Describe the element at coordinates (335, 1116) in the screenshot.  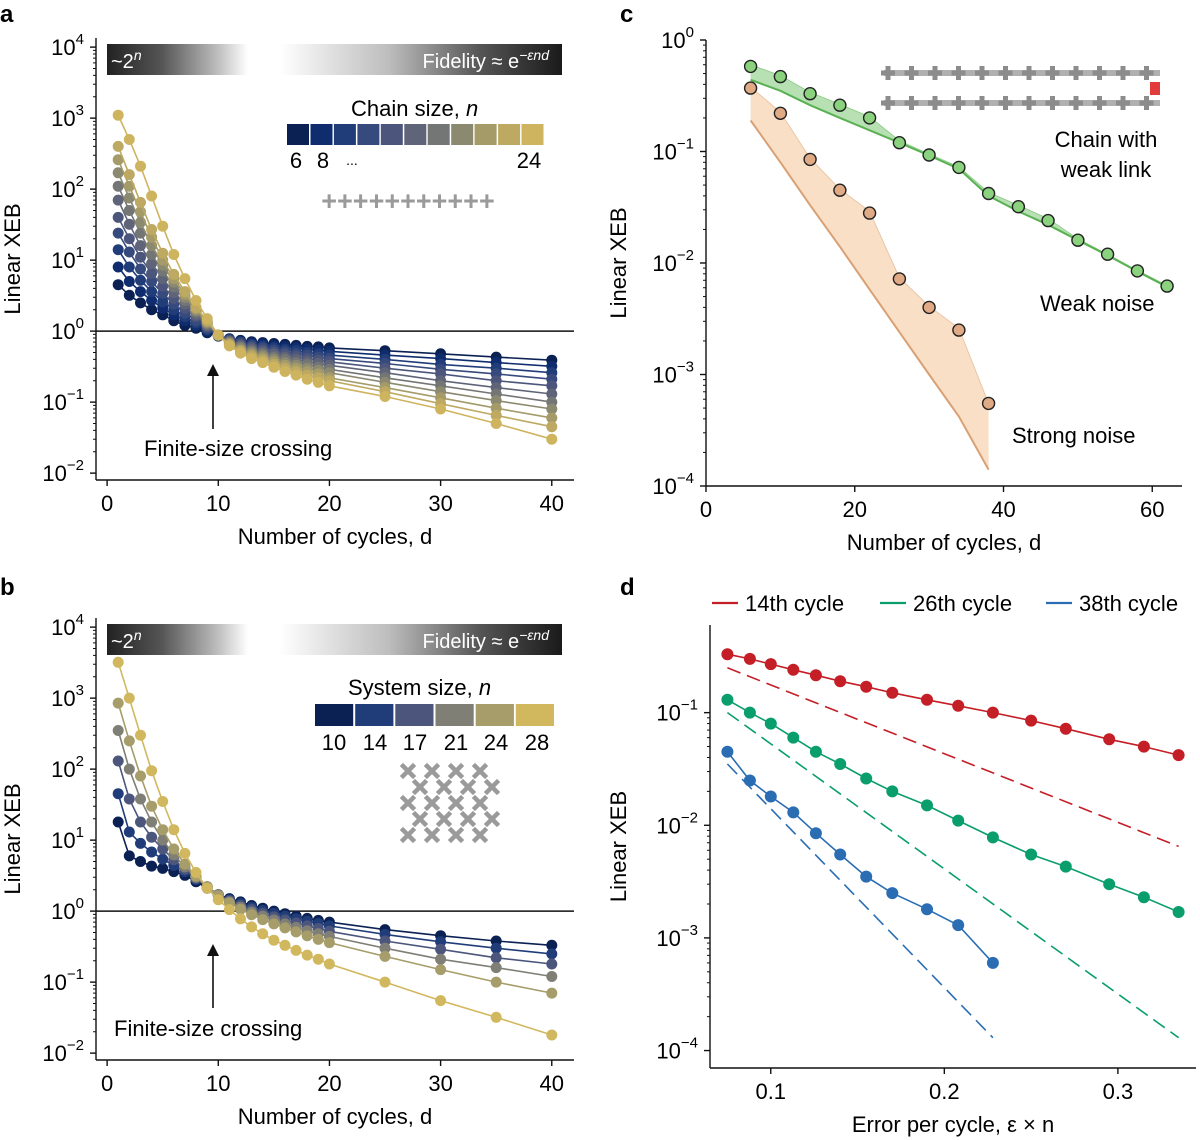
I see `panel-b-x-axis-label: Number of cycles, d` at that location.